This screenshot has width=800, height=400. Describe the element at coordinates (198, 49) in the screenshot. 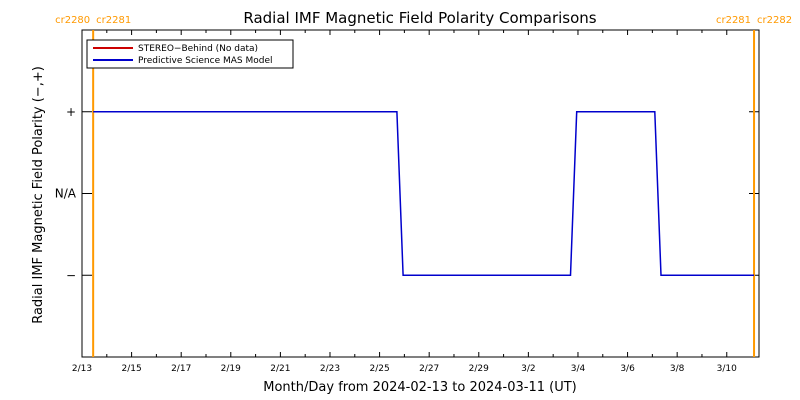

I see `legend-label-stereo: STEREO−Behind (No data)` at that location.